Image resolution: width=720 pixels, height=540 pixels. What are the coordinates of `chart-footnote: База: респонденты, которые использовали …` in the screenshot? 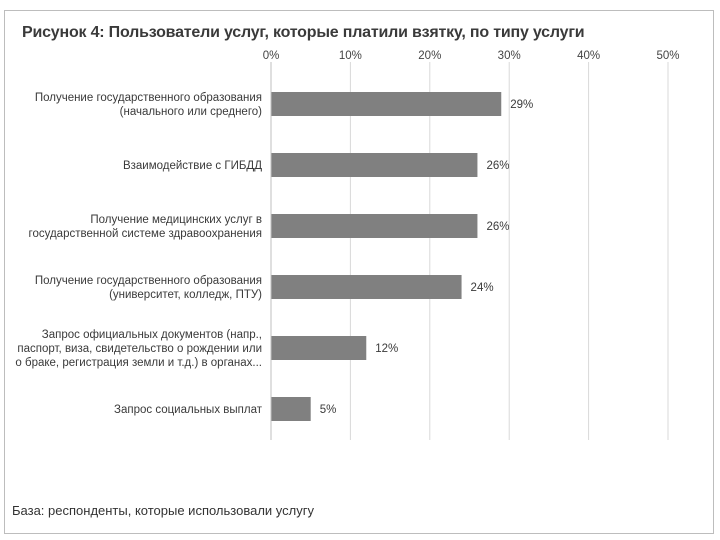 It's located at (163, 510).